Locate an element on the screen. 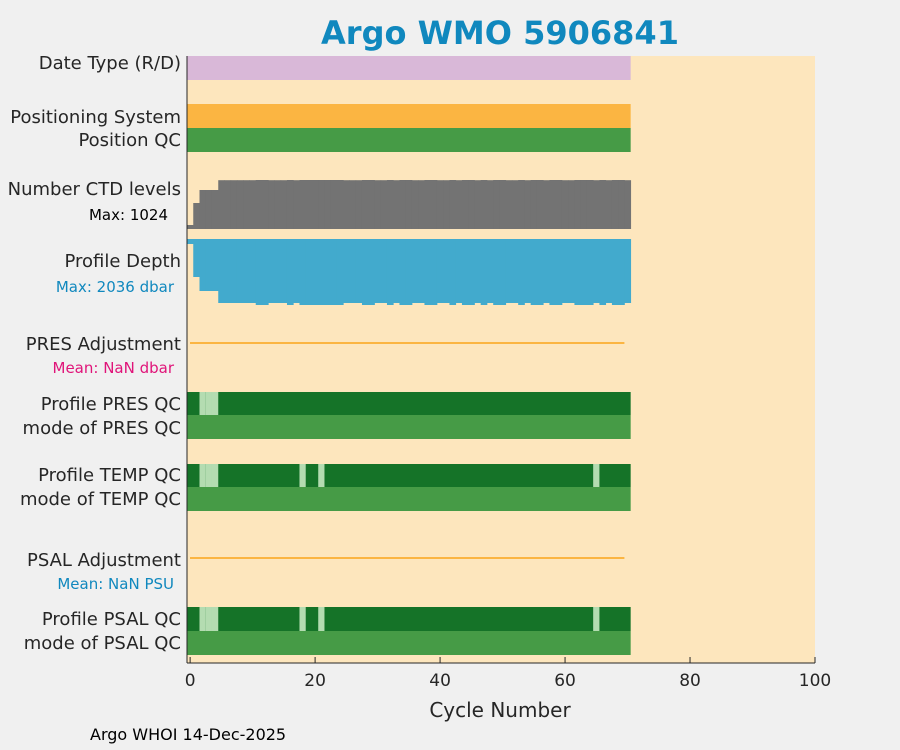  profile-psal-qc-bar-light-cell is located at coordinates (202, 619).